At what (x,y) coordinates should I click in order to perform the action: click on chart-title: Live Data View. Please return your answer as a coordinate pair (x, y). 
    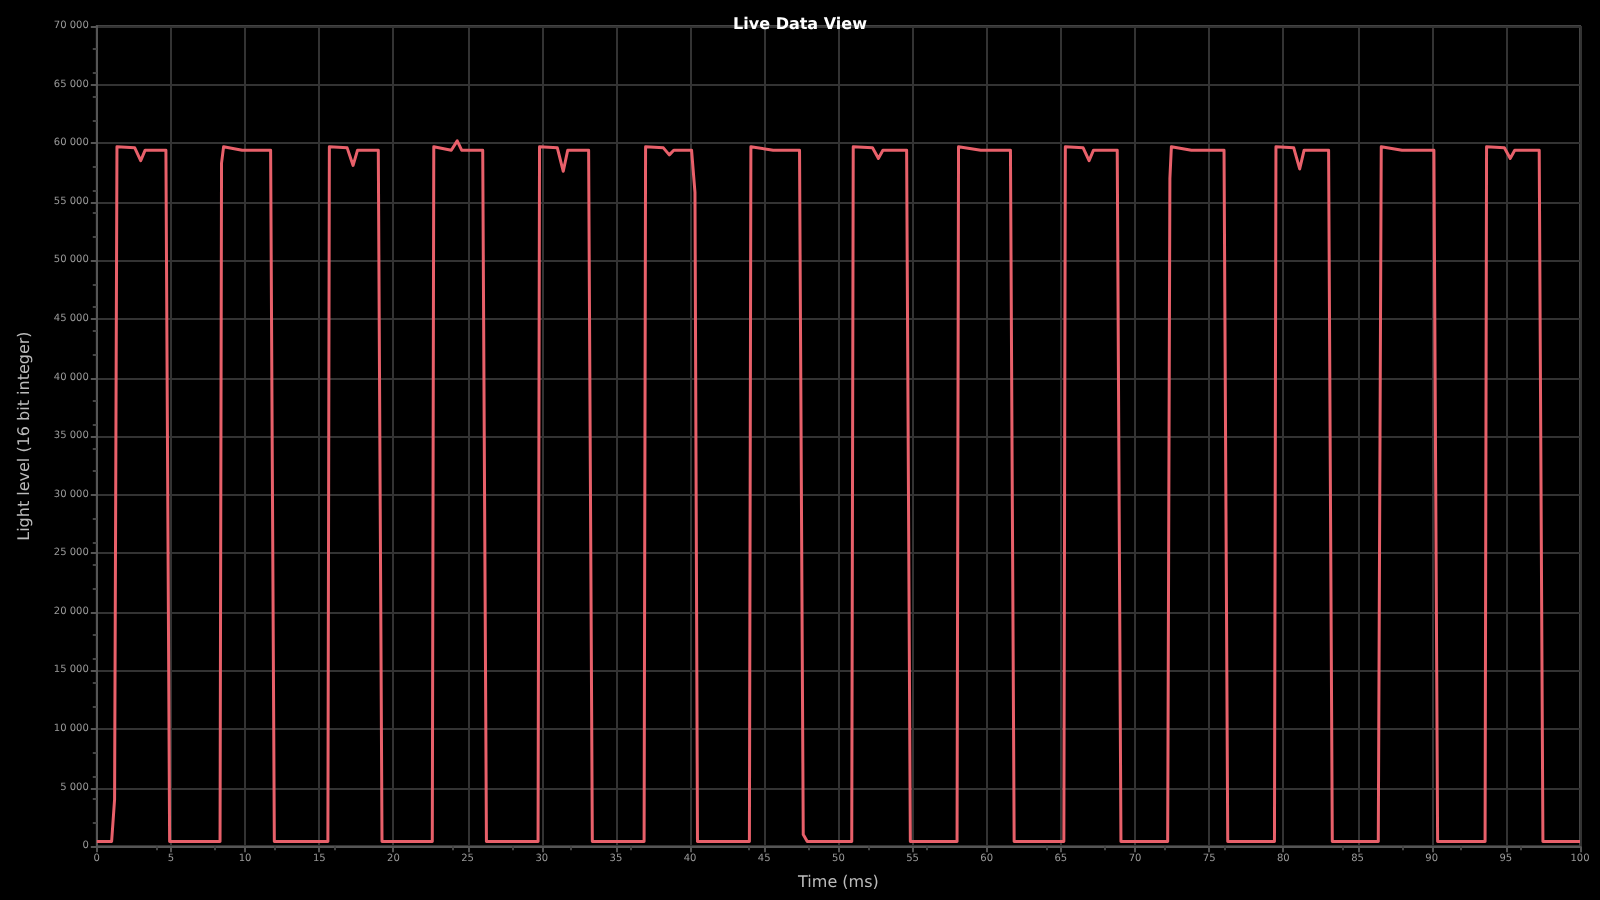
    Looking at the image, I should click on (801, 24).